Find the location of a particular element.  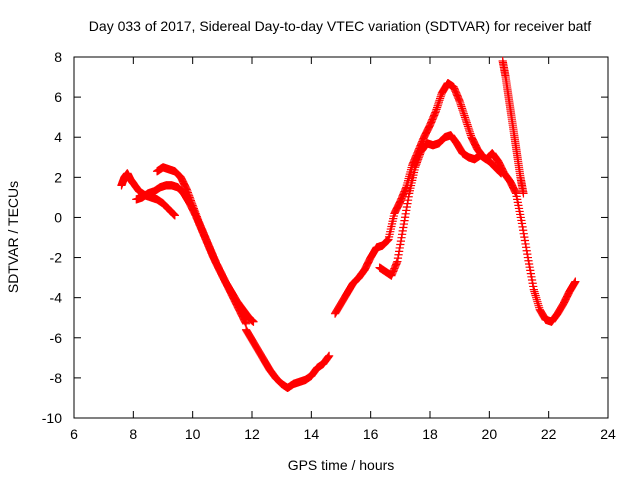

y-tick-label: 0 is located at coordinates (58, 217).